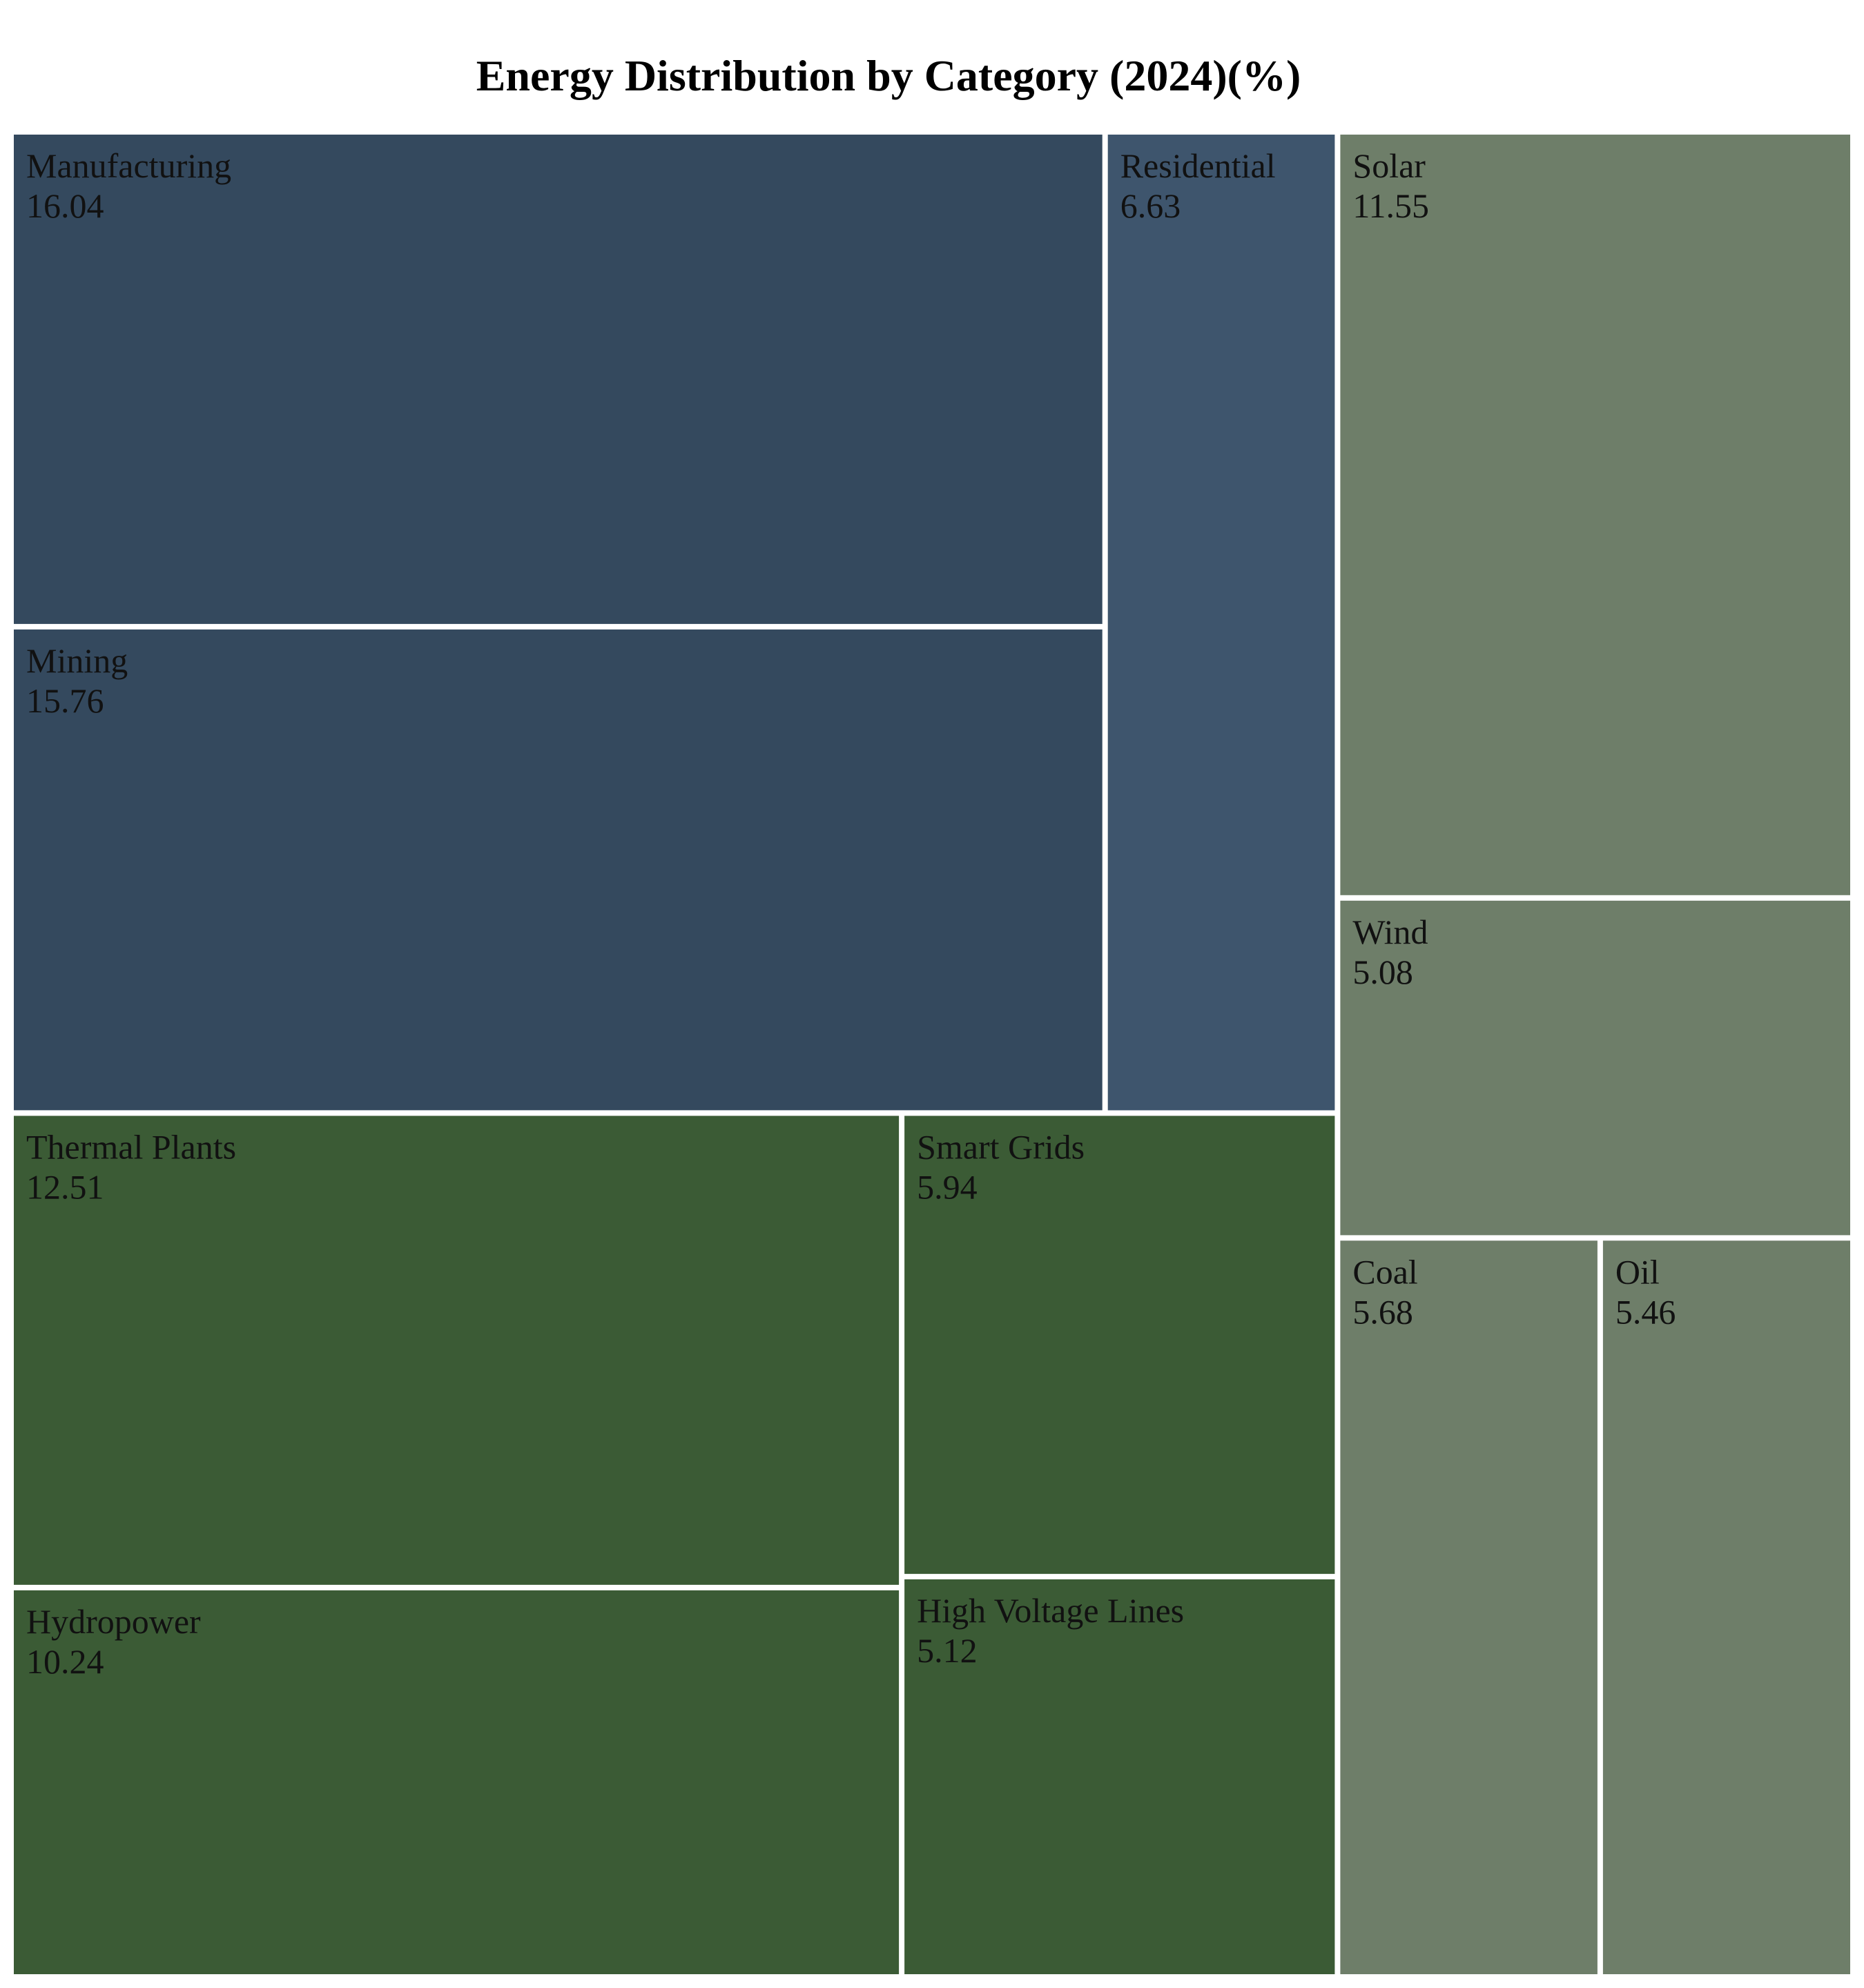 The image size is (1864, 1988). Describe the element at coordinates (65, 205) in the screenshot. I see `tile-value-manufacturing: 16.04` at that location.